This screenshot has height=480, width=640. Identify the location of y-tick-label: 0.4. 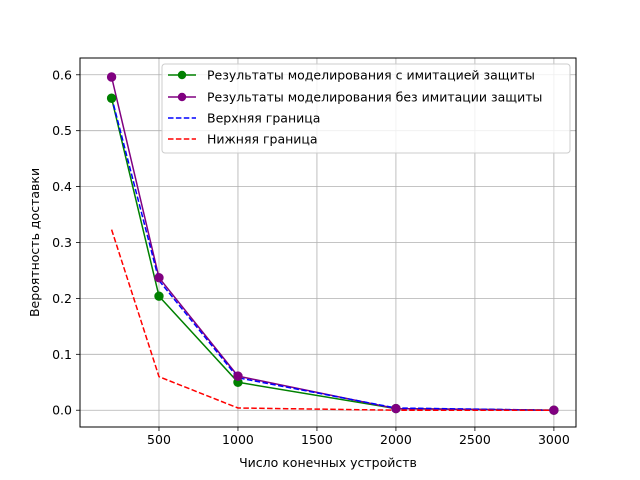
(62, 186).